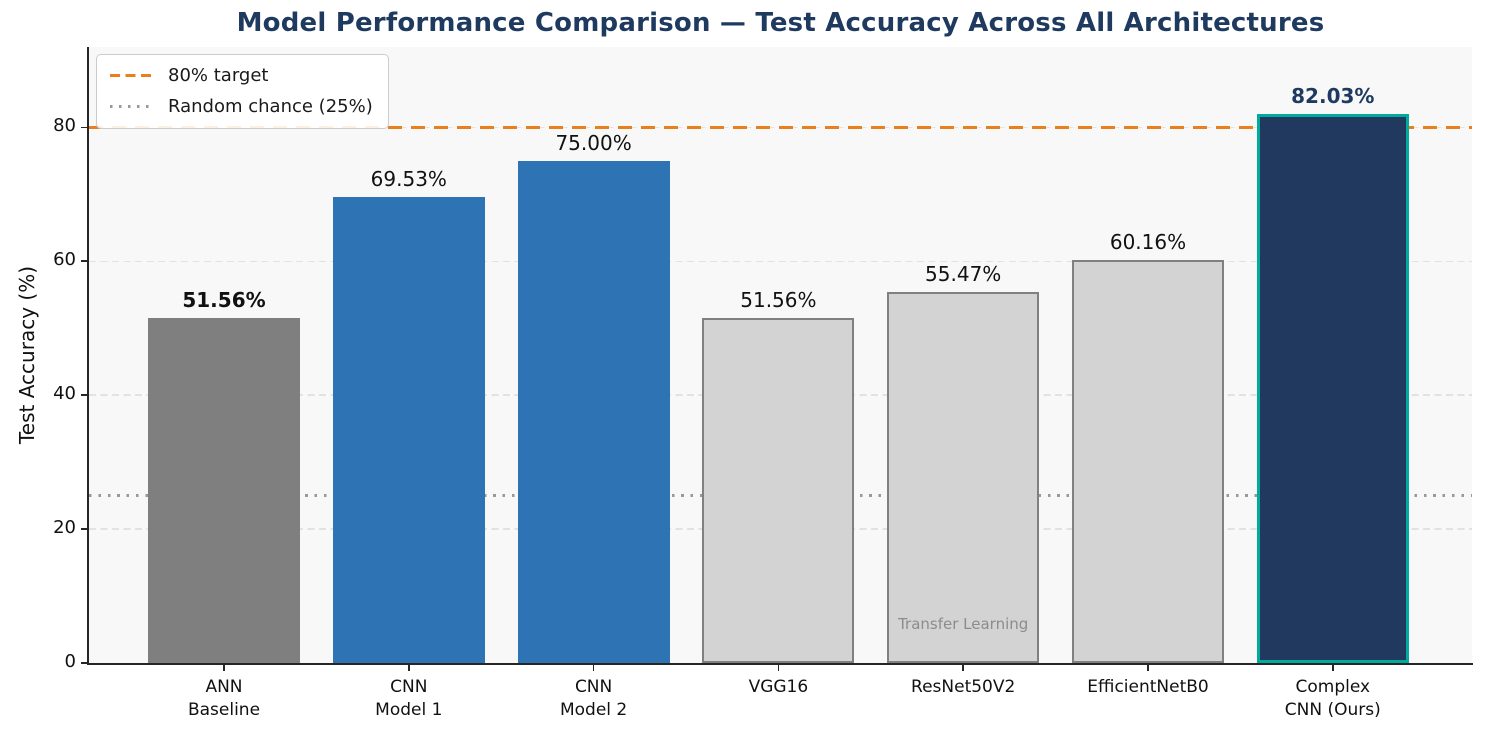 The image size is (1485, 735). Describe the element at coordinates (1333, 95) in the screenshot. I see `bar-value-label: 82.03%` at that location.